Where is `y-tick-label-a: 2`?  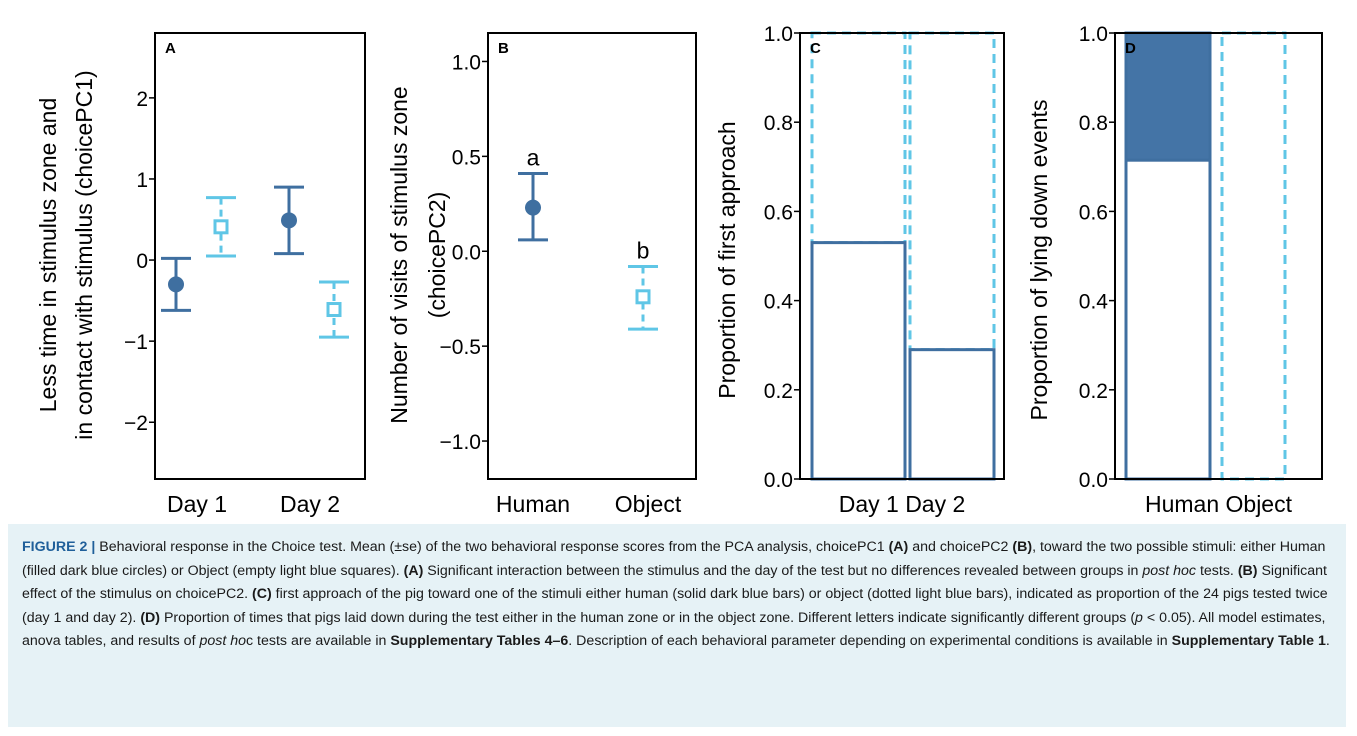 y-tick-label-a: 2 is located at coordinates (142, 99).